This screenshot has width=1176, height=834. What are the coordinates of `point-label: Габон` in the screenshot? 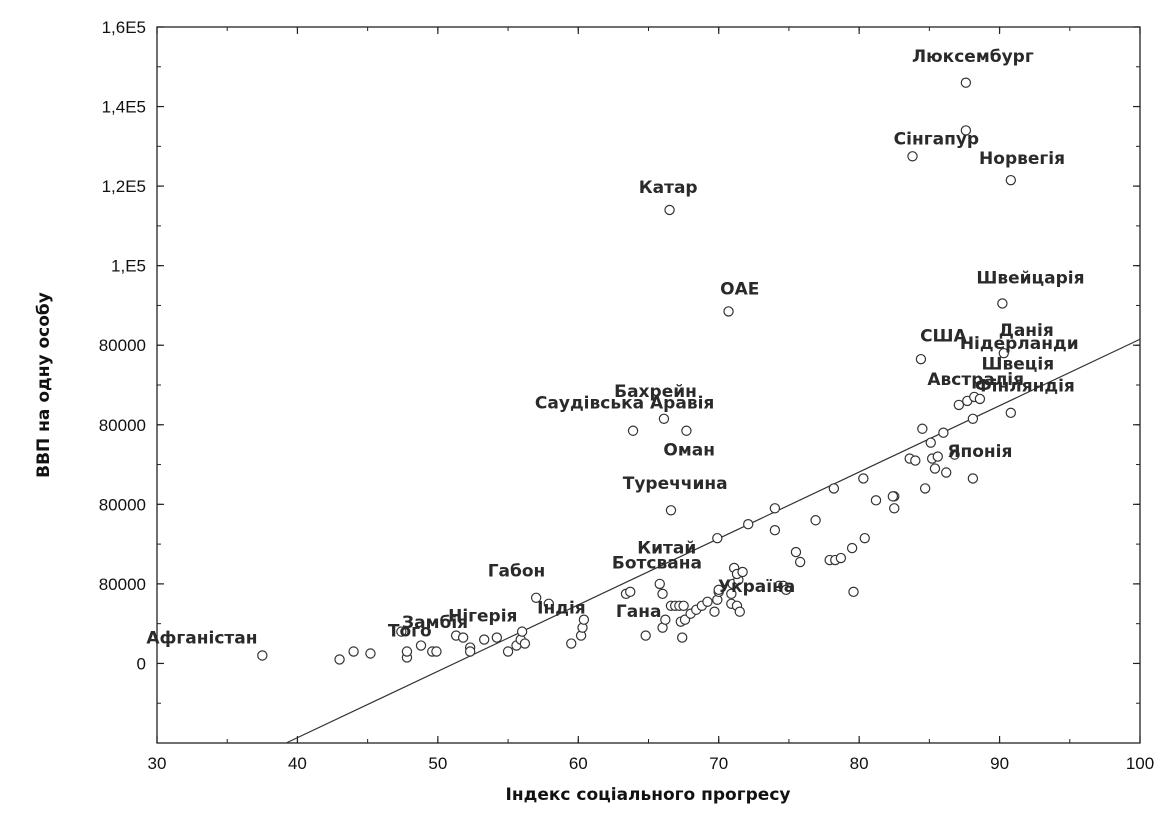 It's located at (517, 571).